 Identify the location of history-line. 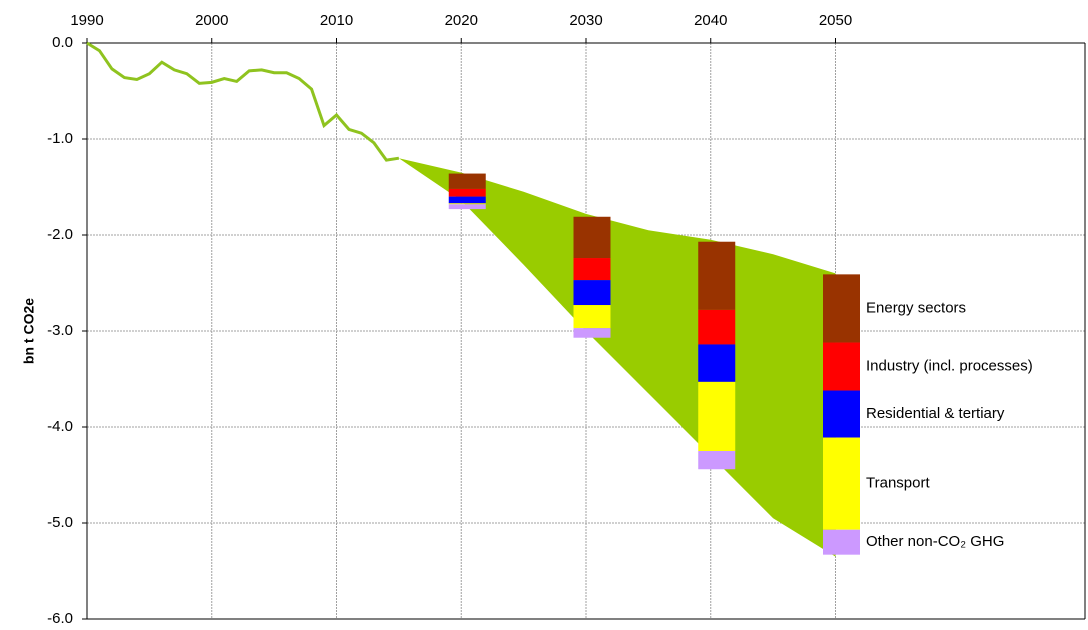
(243, 101).